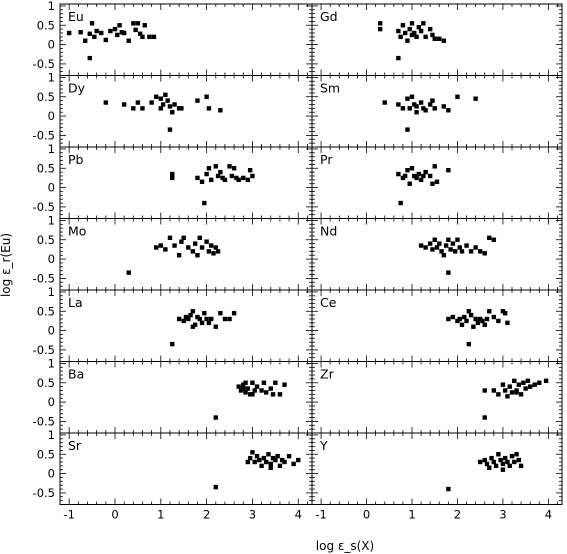  Describe the element at coordinates (330, 88) in the screenshot. I see `panel-label: Sm` at that location.